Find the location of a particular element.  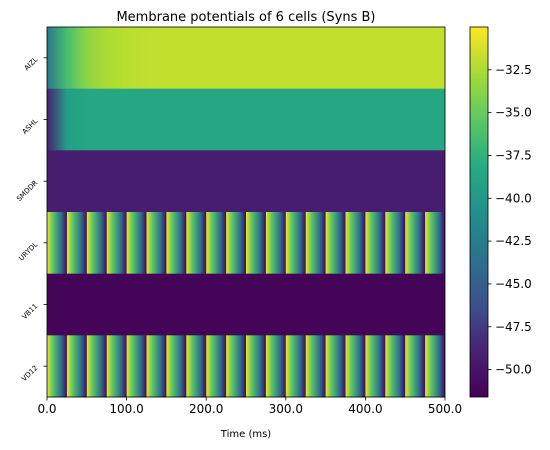

colorbar: −32.5 −35.0 −37.5 −40.0 −42.5 −45.0 −47.5 −50.0 is located at coordinates (500, 212).